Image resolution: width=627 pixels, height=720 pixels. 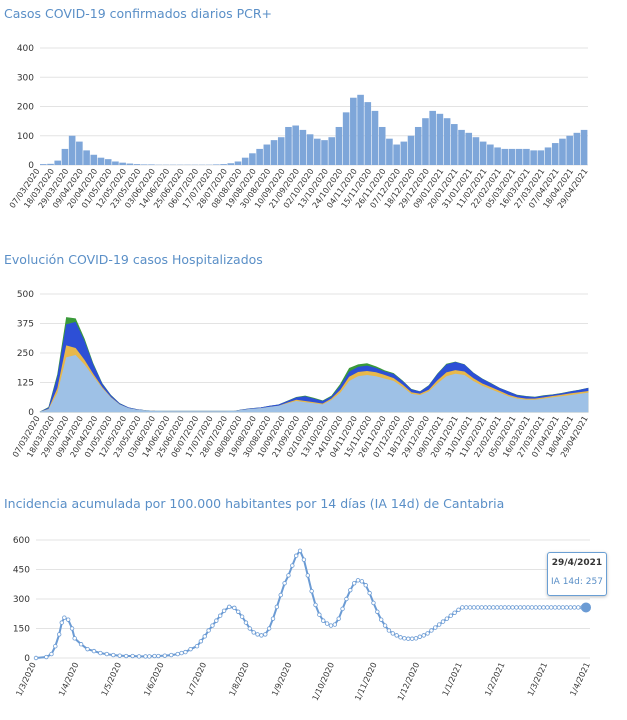 What do you see at coordinates (196, 679) in the screenshot?
I see `x-tick-label: 1/7/2020` at bounding box center [196, 679].